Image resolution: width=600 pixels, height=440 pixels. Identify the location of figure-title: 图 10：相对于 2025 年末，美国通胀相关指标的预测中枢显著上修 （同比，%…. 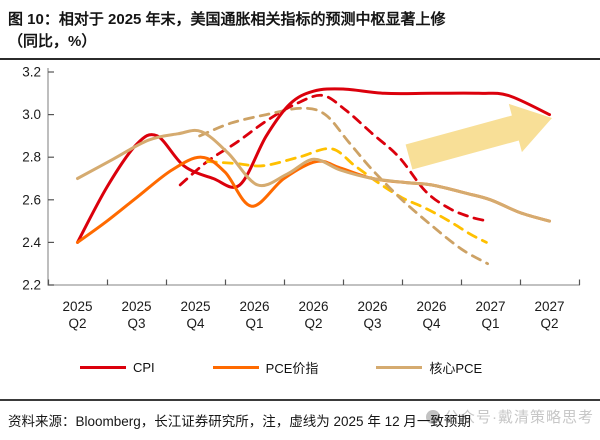
(300, 30).